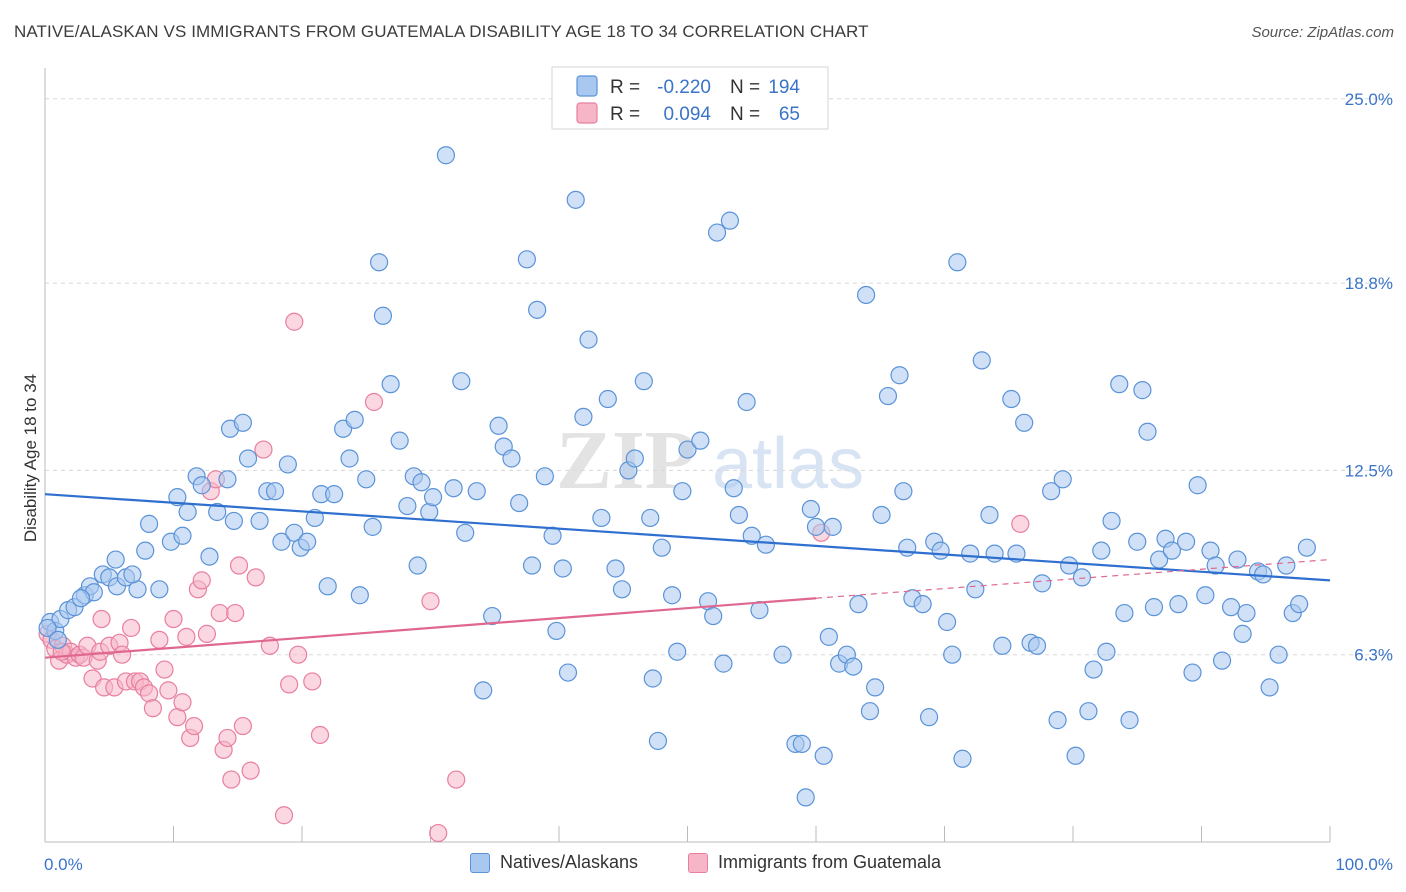 Image resolution: width=1406 pixels, height=892 pixels. Describe the element at coordinates (63, 864) in the screenshot. I see `x-tick-label-0: 0.0%` at that location.